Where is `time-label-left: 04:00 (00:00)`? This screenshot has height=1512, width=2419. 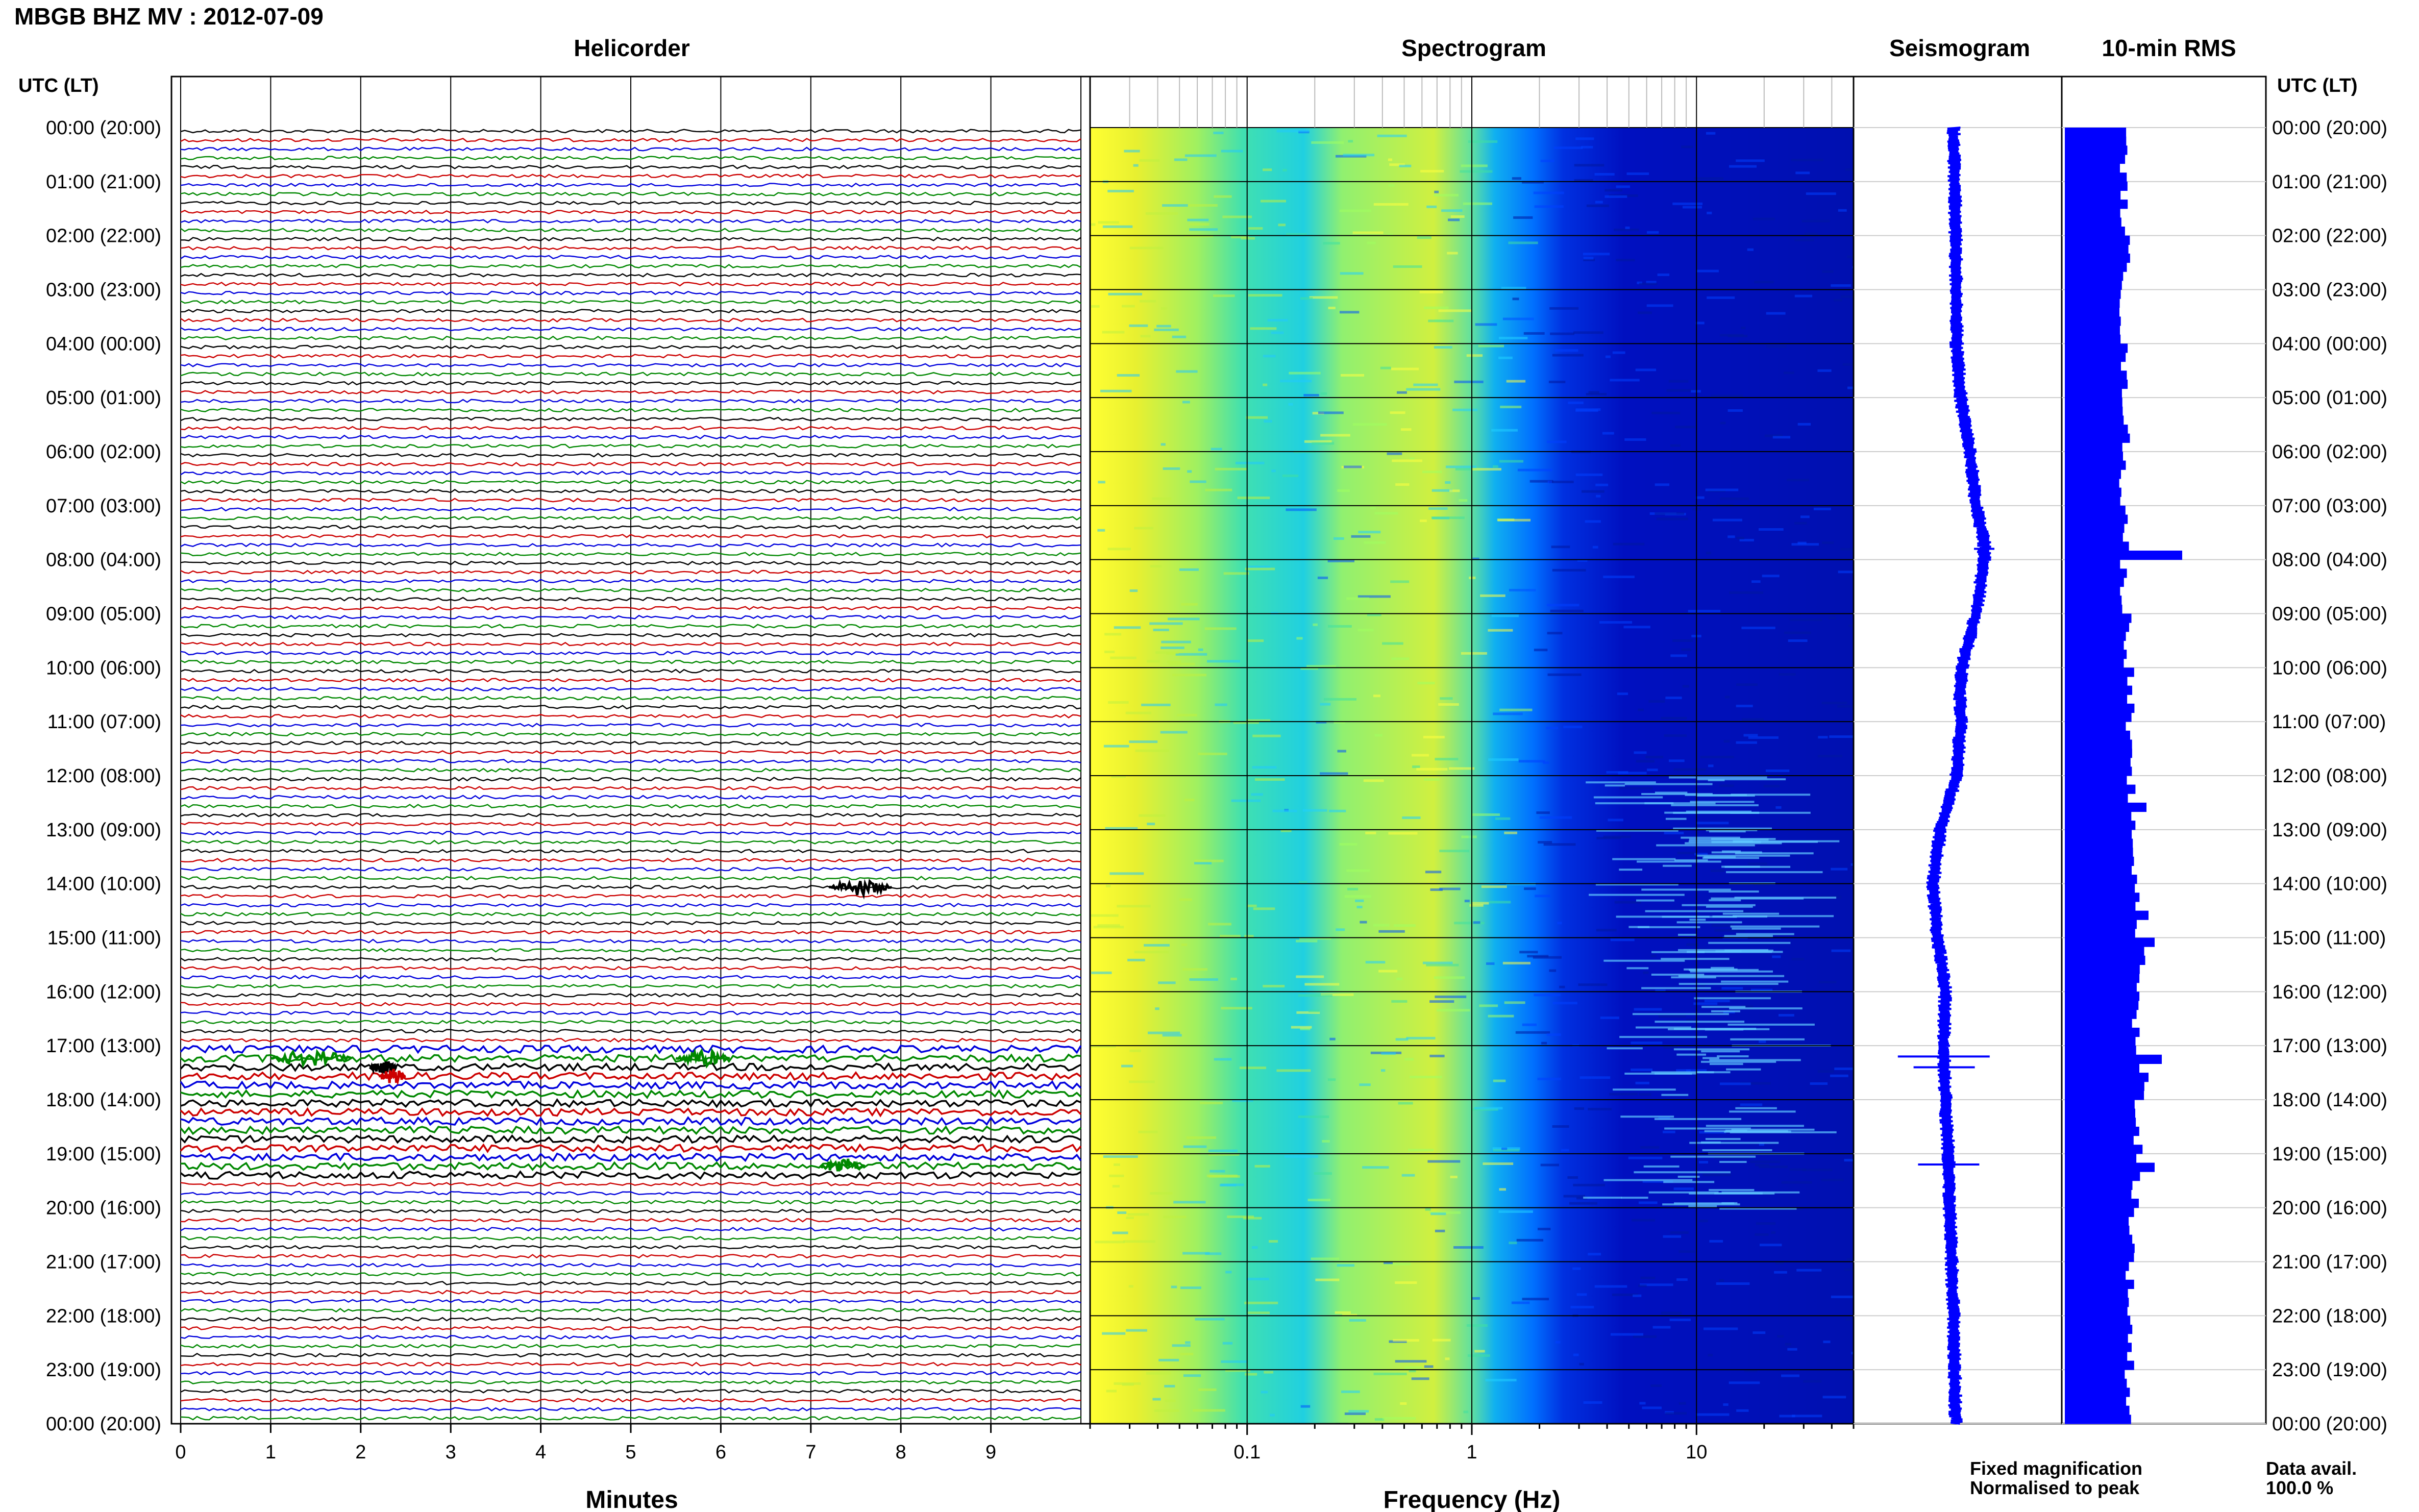
time-label-left: 04:00 (00:00) is located at coordinates (103, 344).